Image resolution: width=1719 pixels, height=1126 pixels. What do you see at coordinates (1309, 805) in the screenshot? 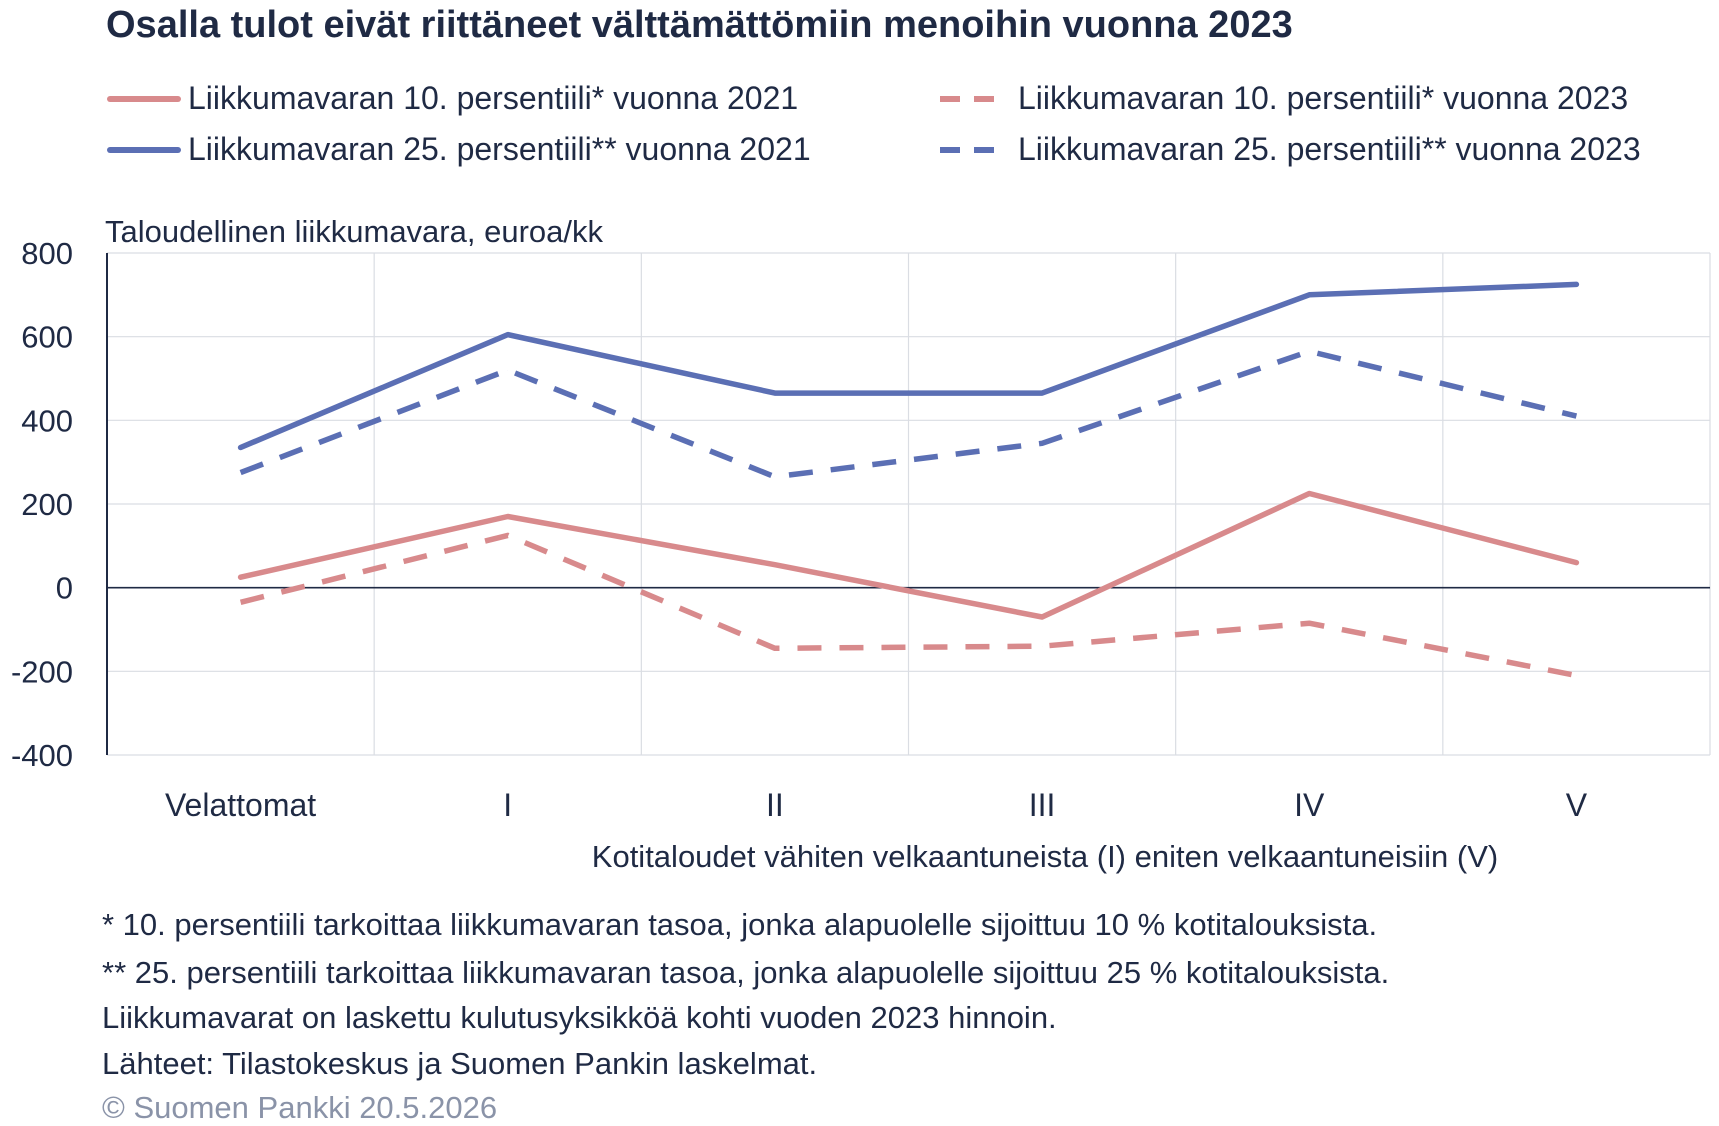
I see `x-tick-label: IV` at bounding box center [1309, 805].